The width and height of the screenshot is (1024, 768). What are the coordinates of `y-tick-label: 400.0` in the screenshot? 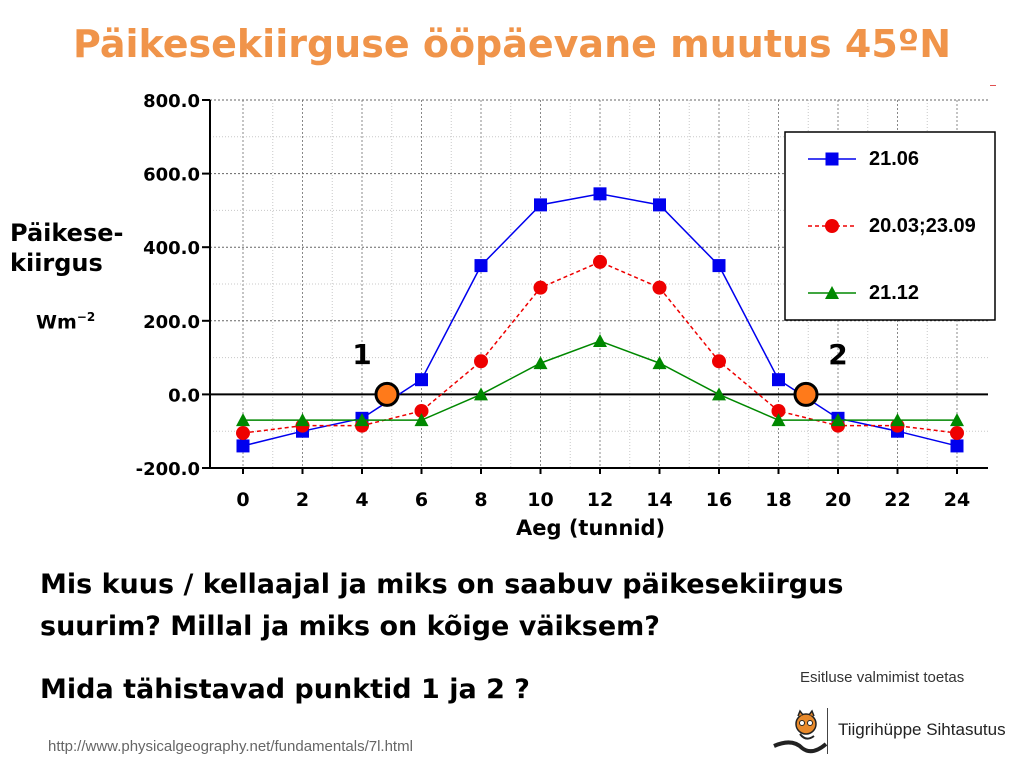 It's located at (171, 248).